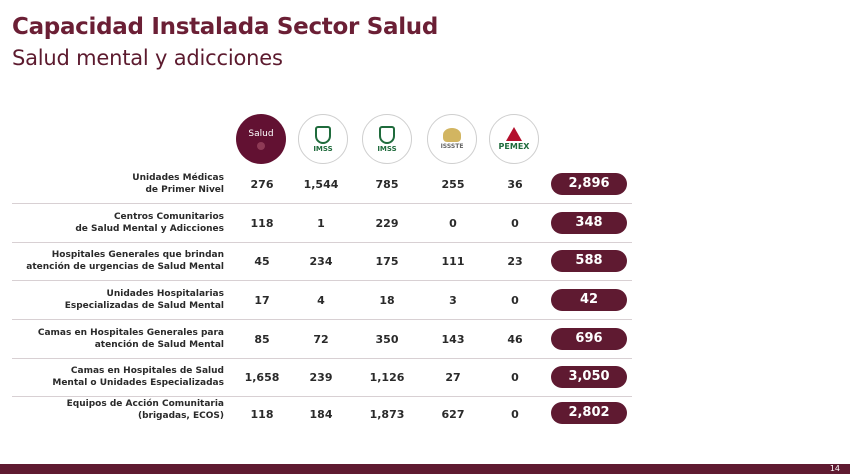 The width and height of the screenshot is (850, 474). Describe the element at coordinates (387, 223) in the screenshot. I see `table-cell: 229` at that location.